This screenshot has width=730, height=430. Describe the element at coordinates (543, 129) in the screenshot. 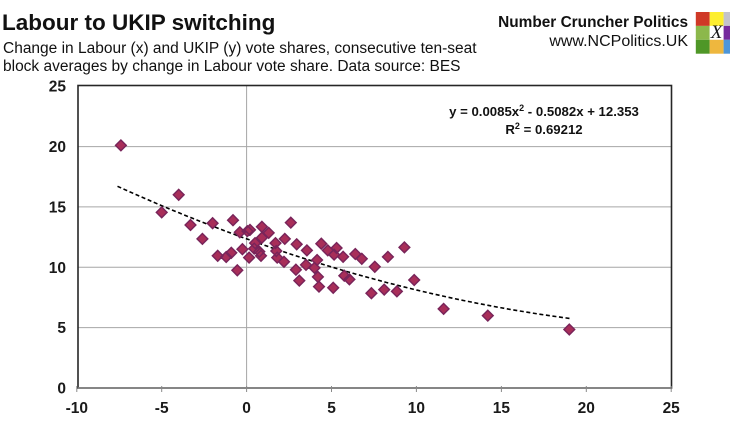

I see `svg-text: R2 = 0.69212` at that location.